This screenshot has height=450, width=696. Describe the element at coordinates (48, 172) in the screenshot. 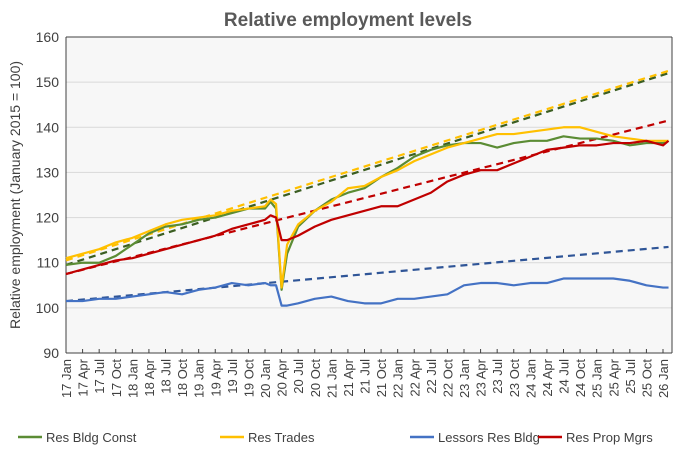

I see `y-tick-label: 130` at that location.